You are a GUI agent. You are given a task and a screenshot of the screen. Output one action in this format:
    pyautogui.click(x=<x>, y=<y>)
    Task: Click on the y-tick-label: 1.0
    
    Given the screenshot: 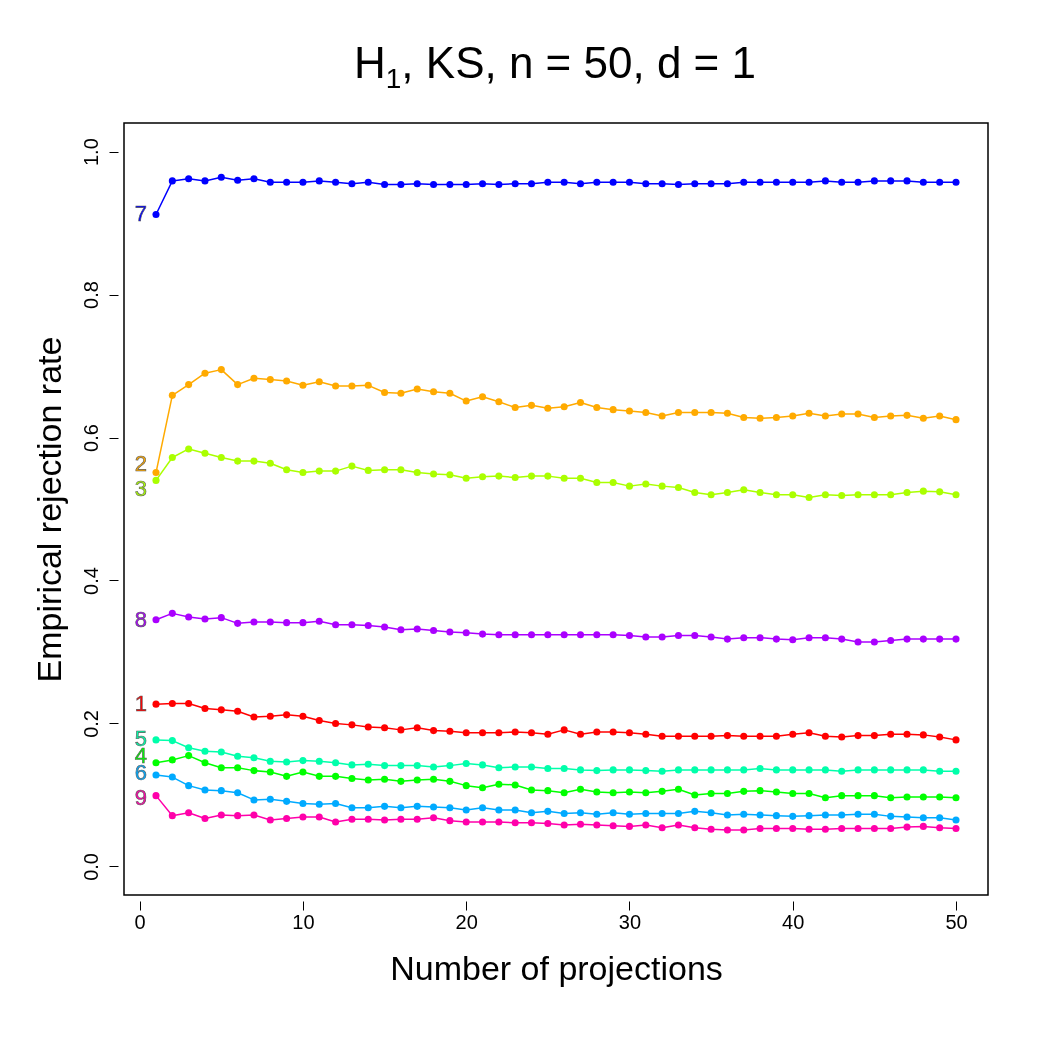 What is the action you would take?
    pyautogui.click(x=90, y=152)
    